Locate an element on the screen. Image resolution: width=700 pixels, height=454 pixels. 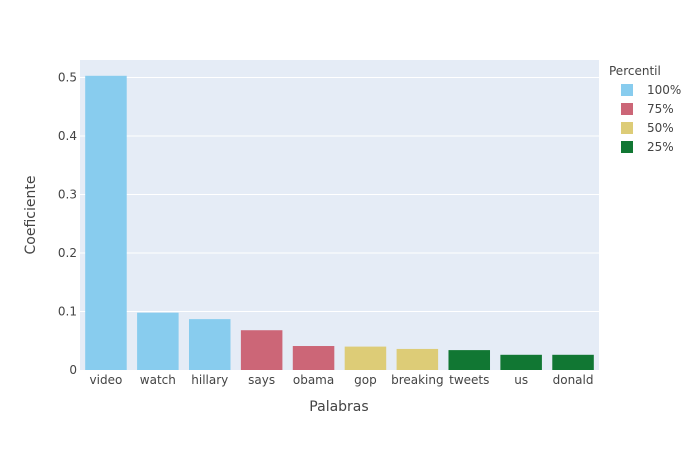
x-tick-label: breaking is located at coordinates (417, 380).